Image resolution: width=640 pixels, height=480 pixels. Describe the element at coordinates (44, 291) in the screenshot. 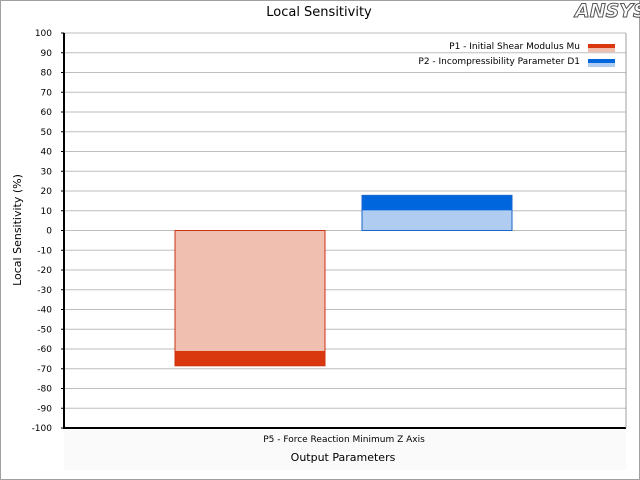

I see `y-tick-label: -30` at that location.